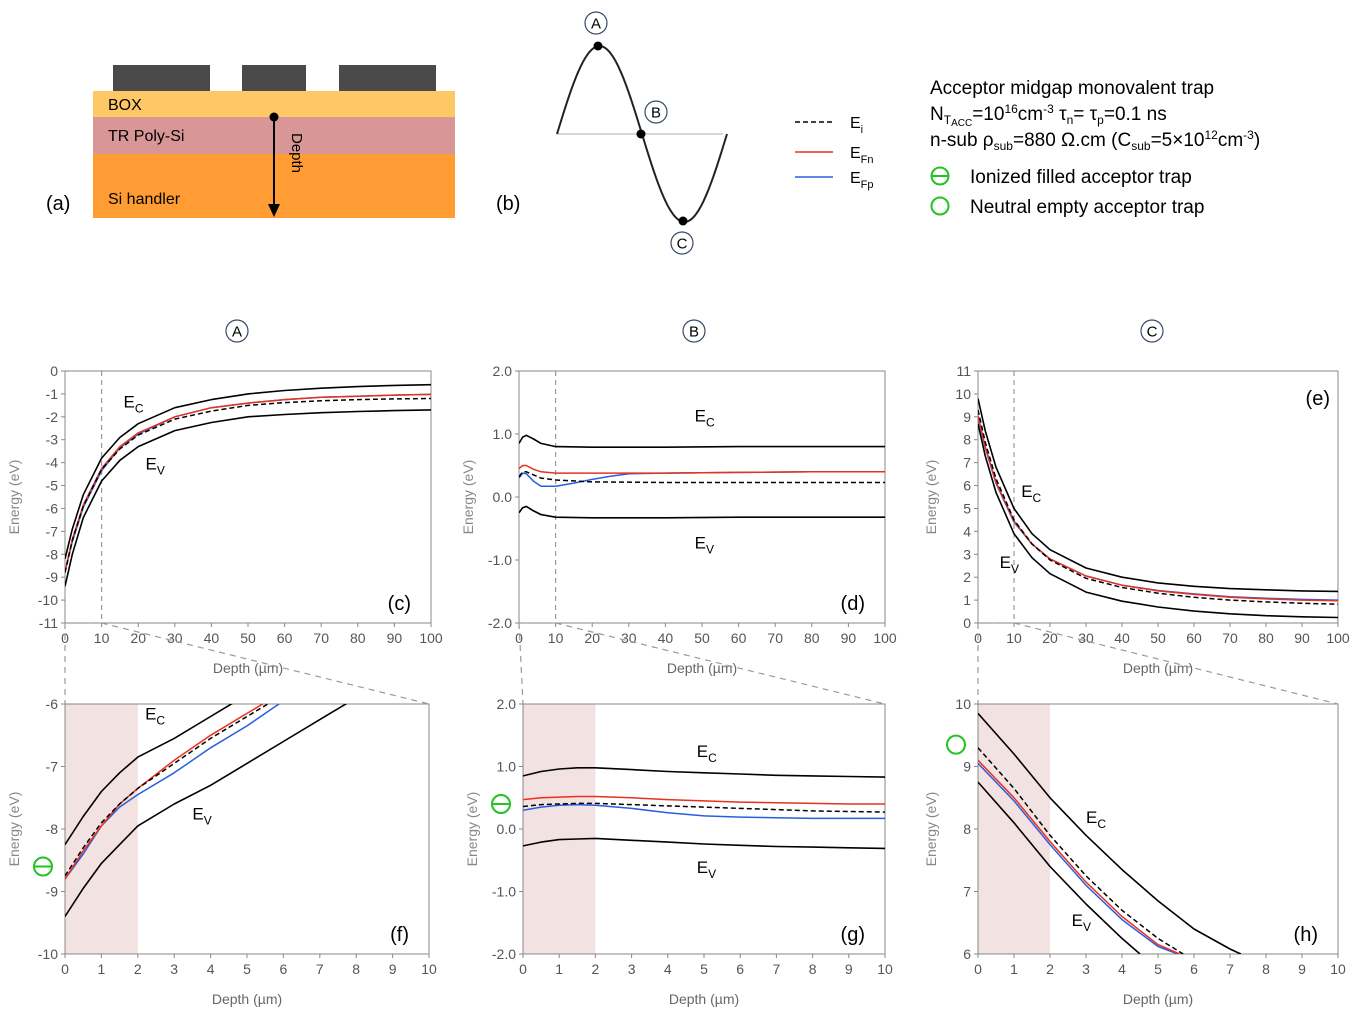 The height and width of the screenshot is (1017, 1364). What do you see at coordinates (212, 638) in the screenshot?
I see `x-tick-label: 40` at bounding box center [212, 638].